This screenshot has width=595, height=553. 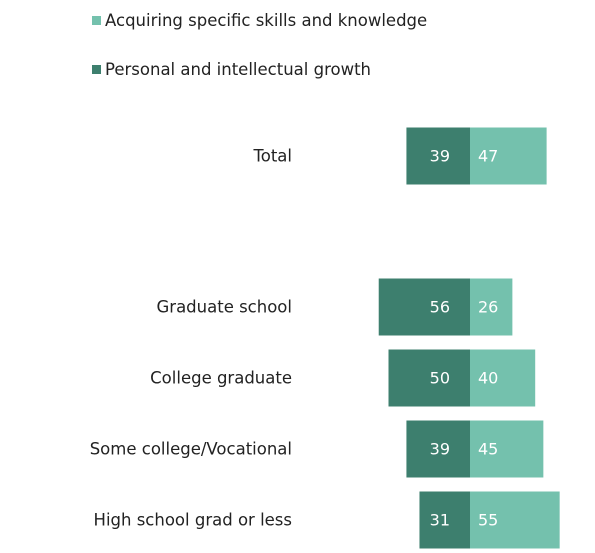 I want to click on value-label-growth-graduate-school: 56, so click(x=440, y=307).